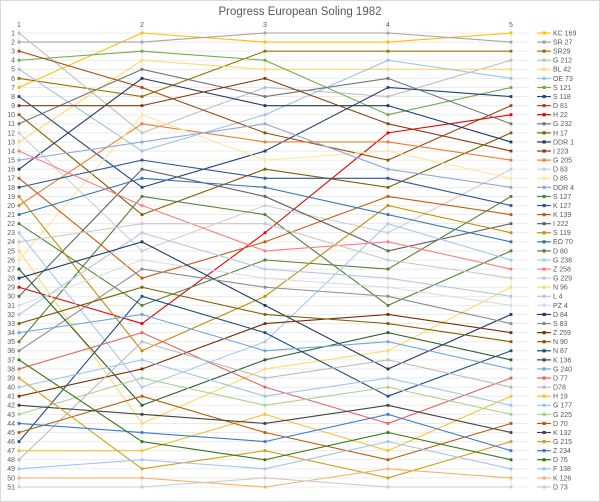 This screenshot has height=502, width=600. Describe the element at coordinates (560, 133) in the screenshot. I see `legend-label: H 17` at that location.